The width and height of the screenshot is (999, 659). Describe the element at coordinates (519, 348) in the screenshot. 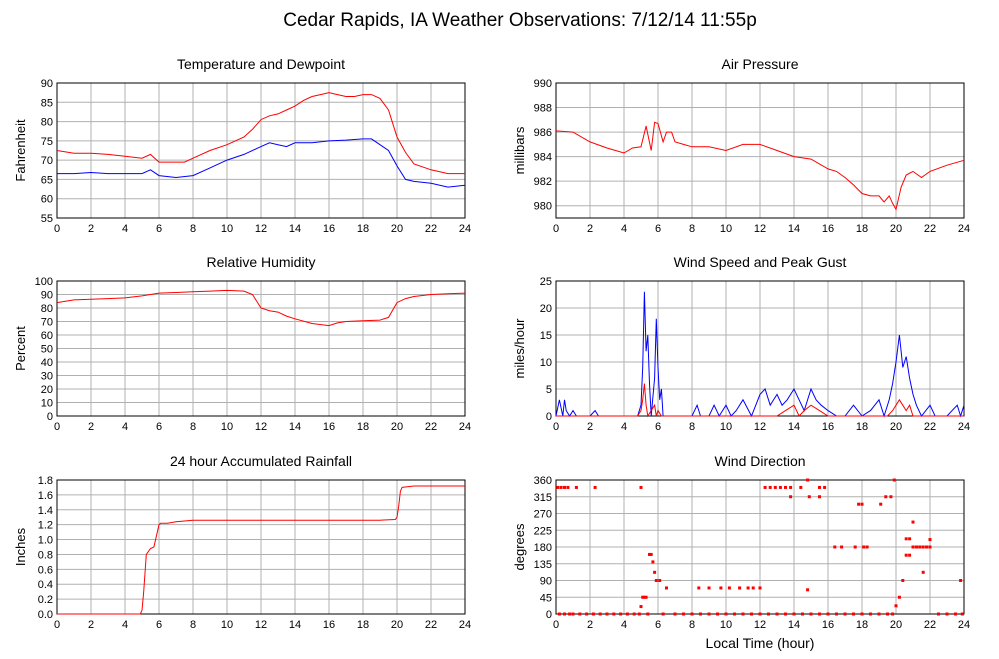

I see `y-axis-label: miles/hour` at that location.